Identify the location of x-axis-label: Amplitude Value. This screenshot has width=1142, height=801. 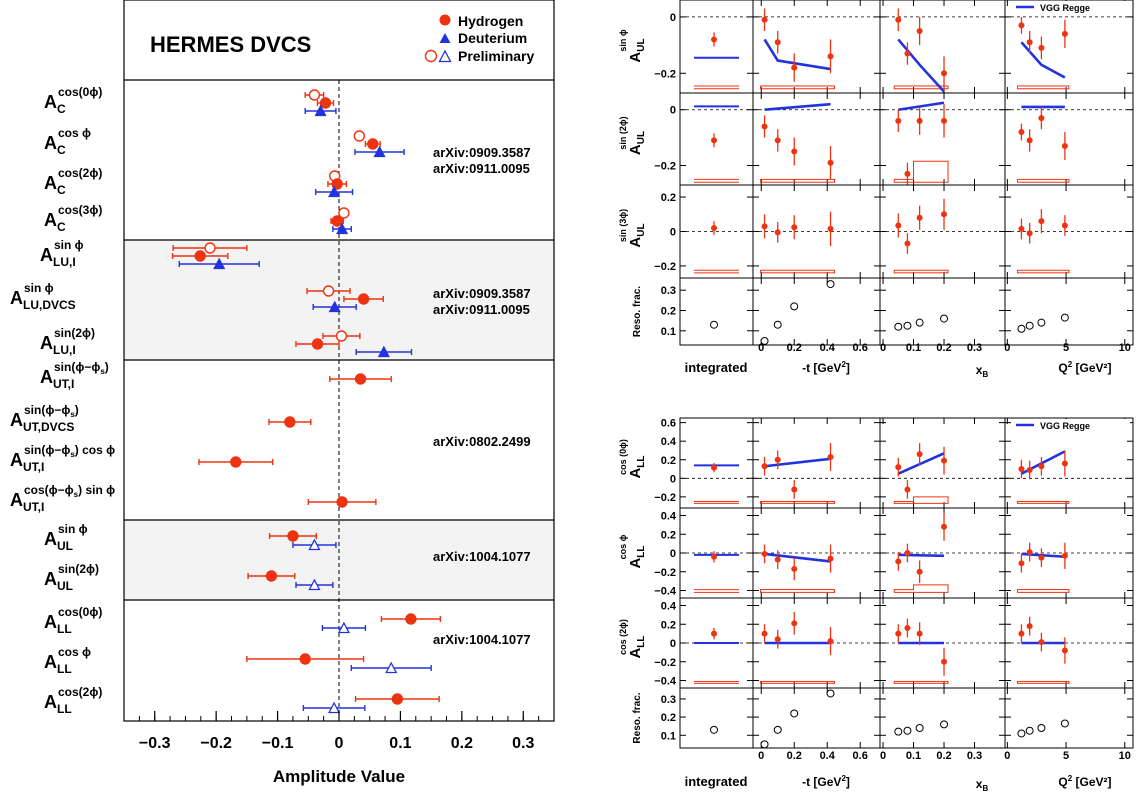
(339, 776).